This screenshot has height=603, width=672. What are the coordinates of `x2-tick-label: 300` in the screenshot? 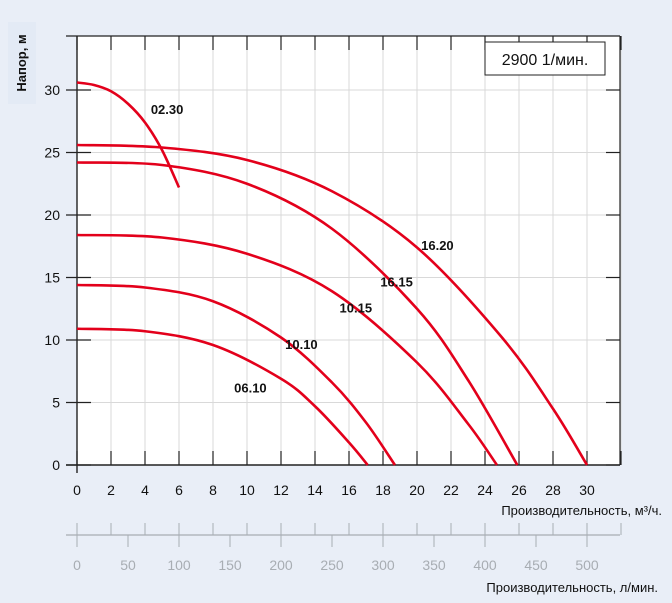 It's located at (383, 565).